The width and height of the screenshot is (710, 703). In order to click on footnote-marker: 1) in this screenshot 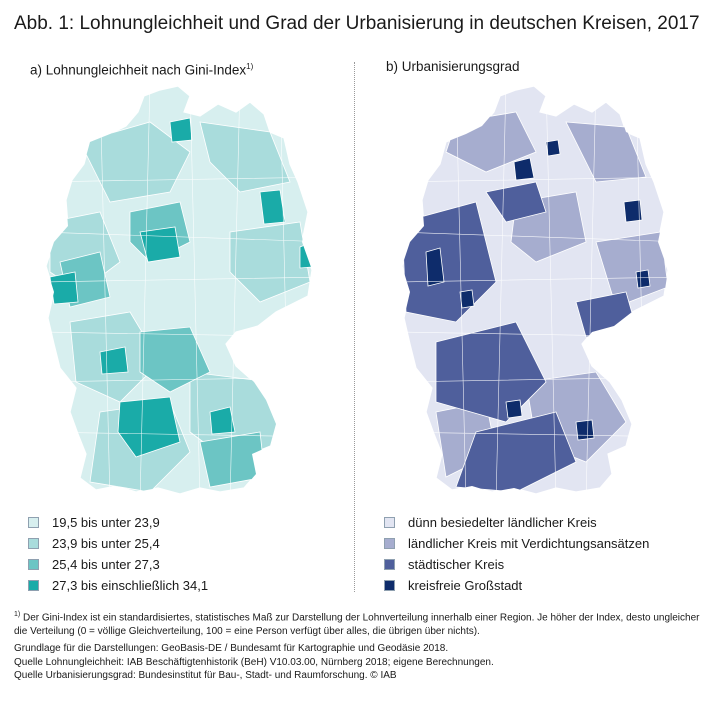, I will do `click(17, 614)`.